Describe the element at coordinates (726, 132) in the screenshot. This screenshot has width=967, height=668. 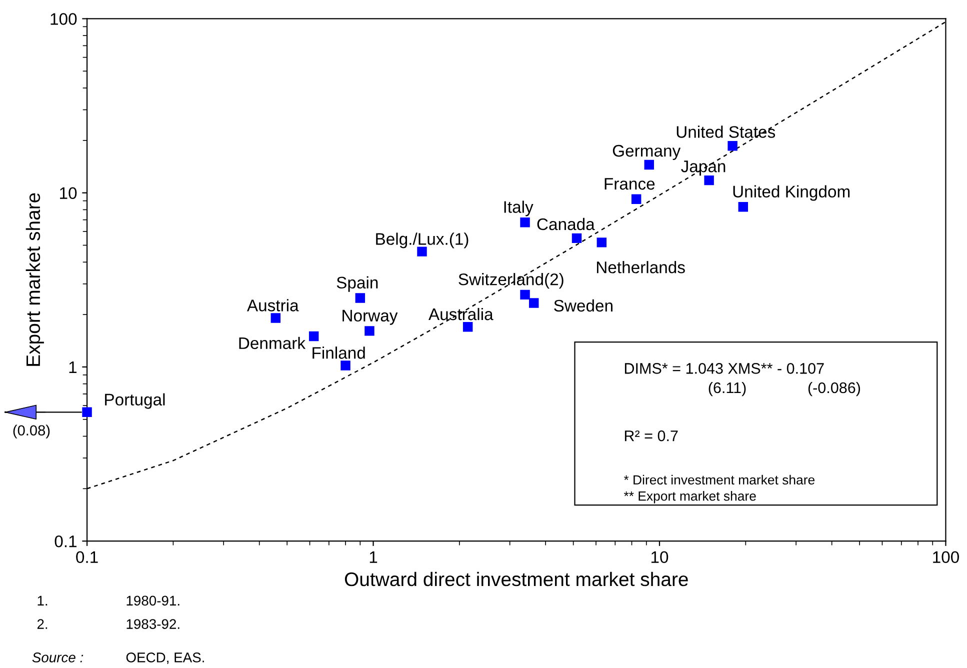
I see `annotation: United States` at that location.